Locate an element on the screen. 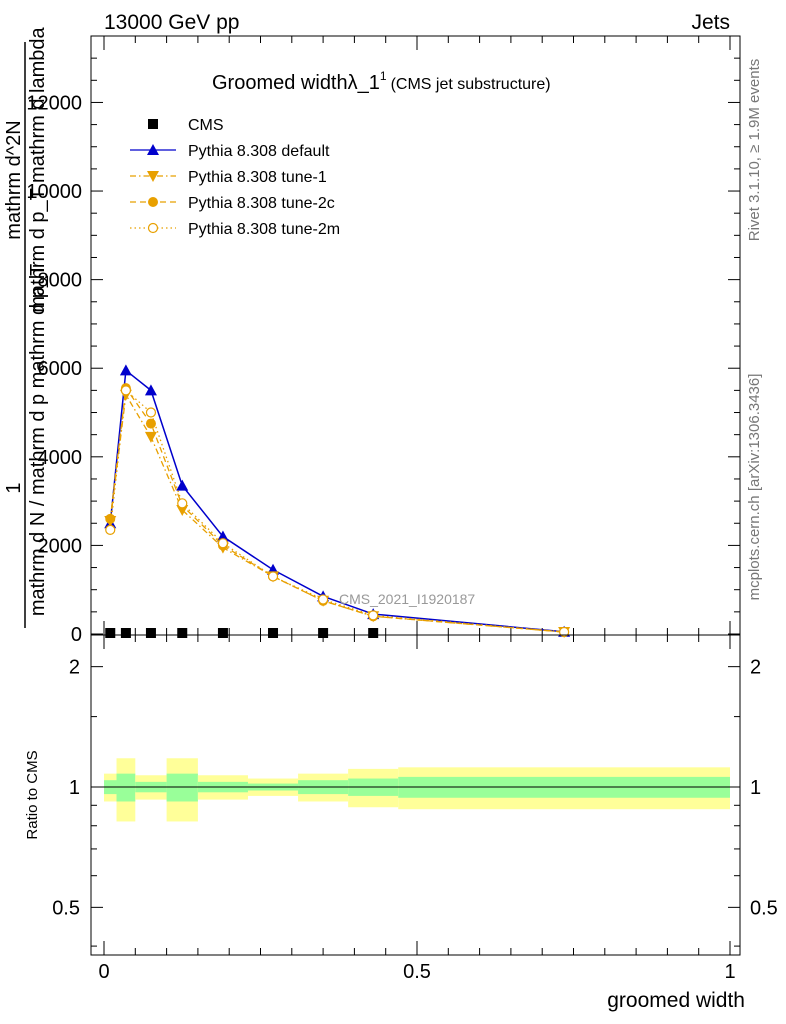 This screenshot has width=786, height=1024. ratio-y-tick-label-left: 1 is located at coordinates (74, 788).